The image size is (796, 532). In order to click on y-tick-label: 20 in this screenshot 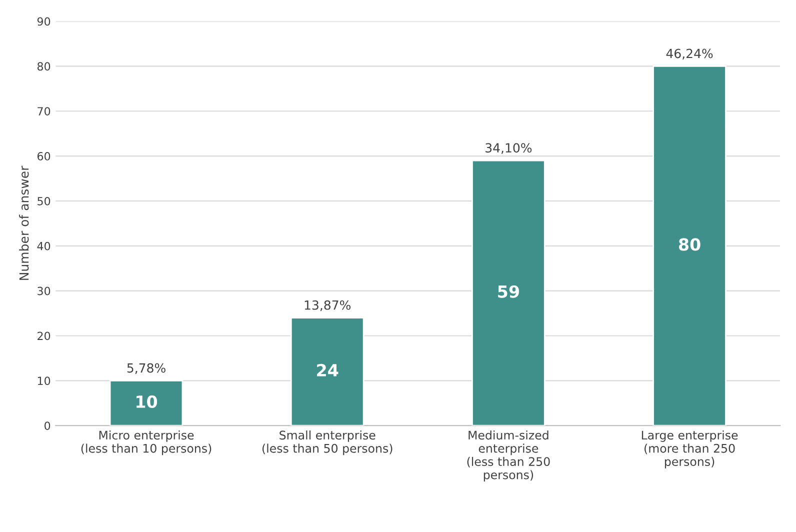, I will do `click(44, 336)`.